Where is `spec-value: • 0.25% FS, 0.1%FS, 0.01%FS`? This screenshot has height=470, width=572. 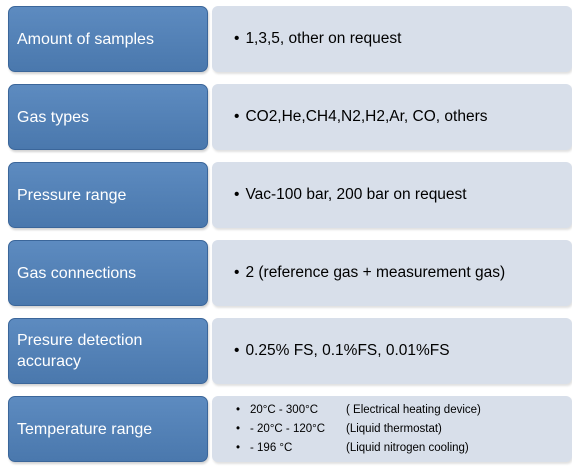
spec-value: • 0.25% FS, 0.1%FS, 0.01%FS is located at coordinates (392, 351).